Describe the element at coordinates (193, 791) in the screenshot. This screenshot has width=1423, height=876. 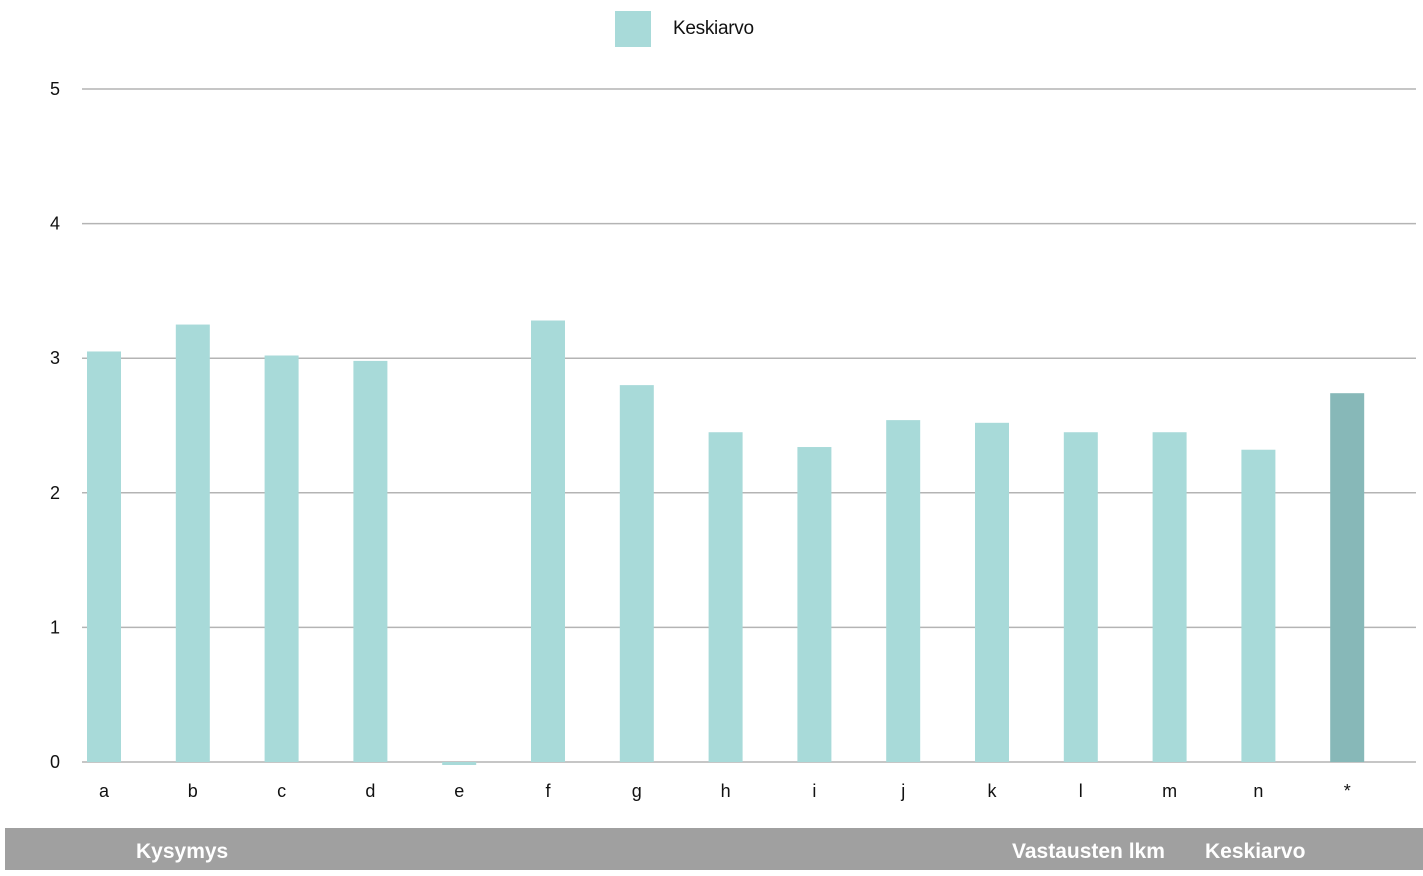
I see `x-tick-label: b` at that location.